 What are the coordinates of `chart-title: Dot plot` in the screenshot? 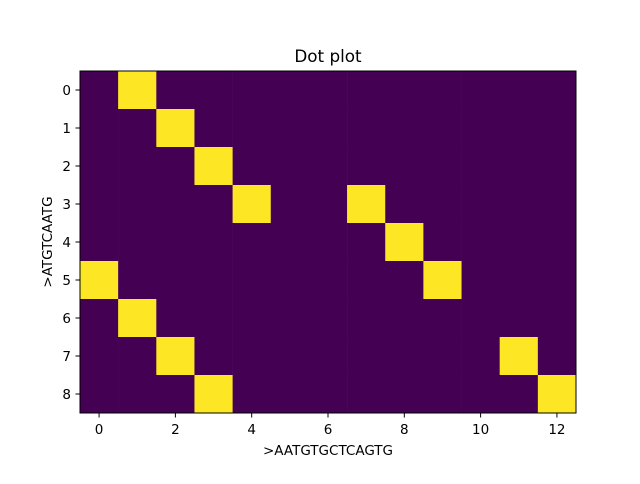 It's located at (328, 56).